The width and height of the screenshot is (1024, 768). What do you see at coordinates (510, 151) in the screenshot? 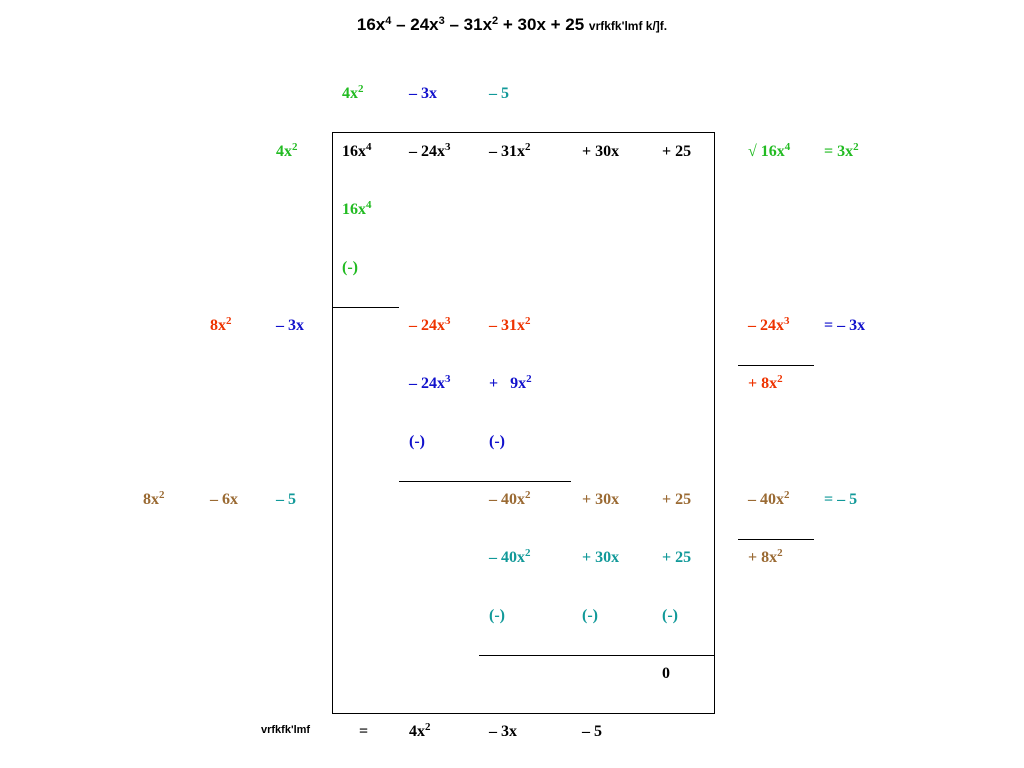
I see `dividend-term: – 31x2` at bounding box center [510, 151].